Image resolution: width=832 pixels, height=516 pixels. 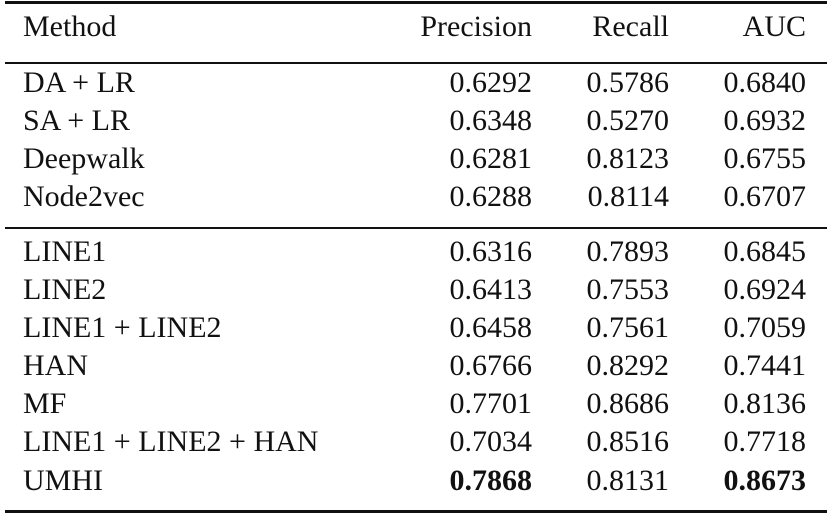 I want to click on recall-cell: 0.7561, so click(x=628, y=327).